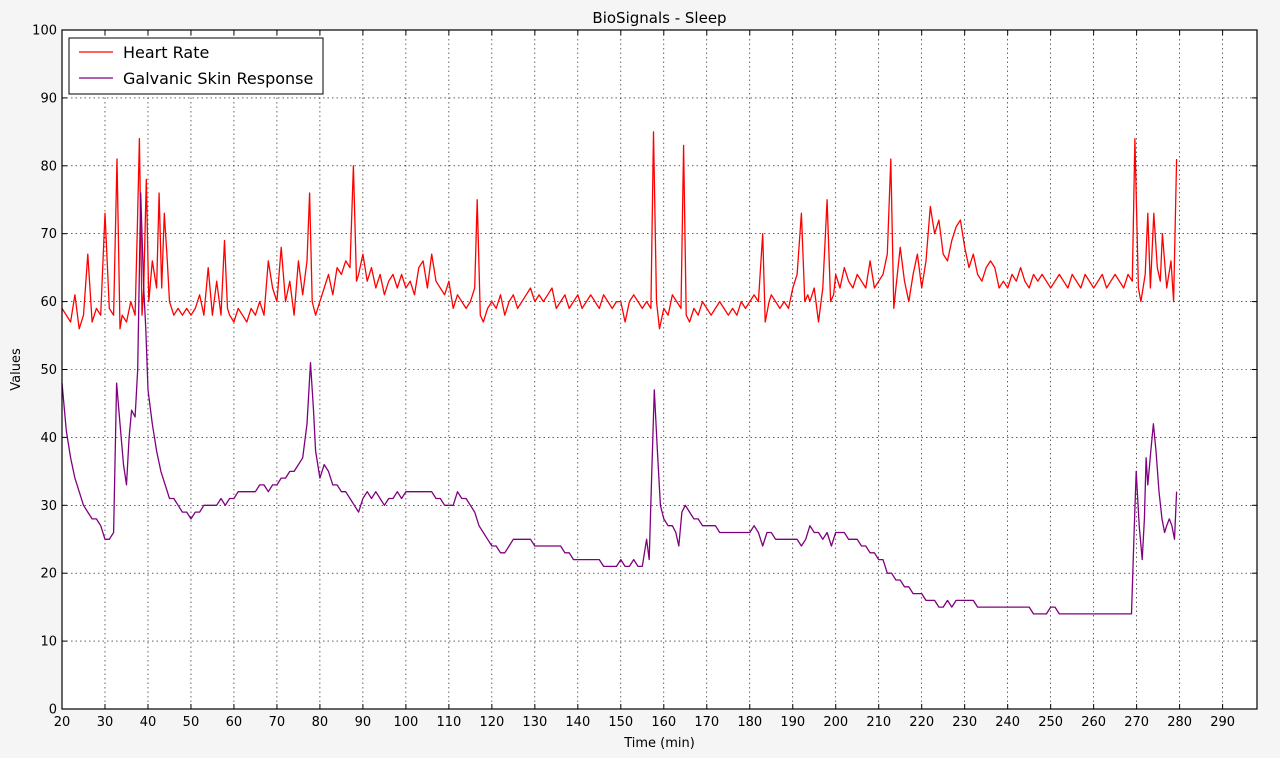  I want to click on x-tick-label-24: 260, so click(1093, 722).